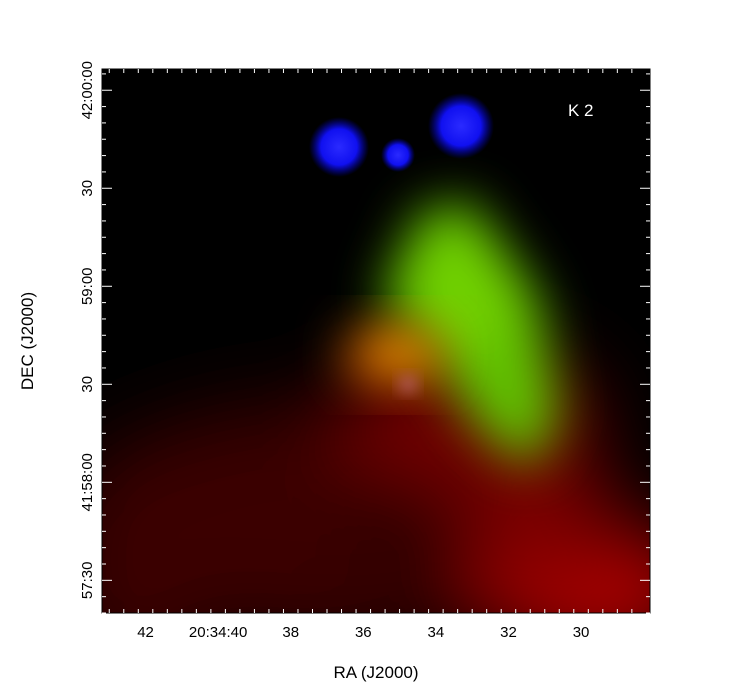 The height and width of the screenshot is (683, 750). Describe the element at coordinates (145, 632) in the screenshot. I see `x-tick-label: 42` at that location.